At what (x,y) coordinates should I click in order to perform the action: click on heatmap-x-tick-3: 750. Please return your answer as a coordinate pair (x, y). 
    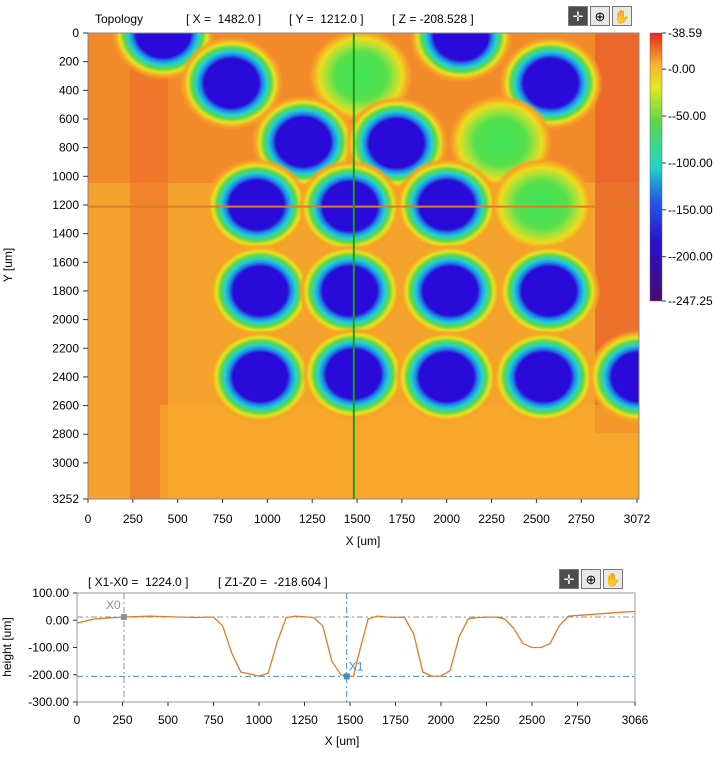
    Looking at the image, I should click on (223, 519).